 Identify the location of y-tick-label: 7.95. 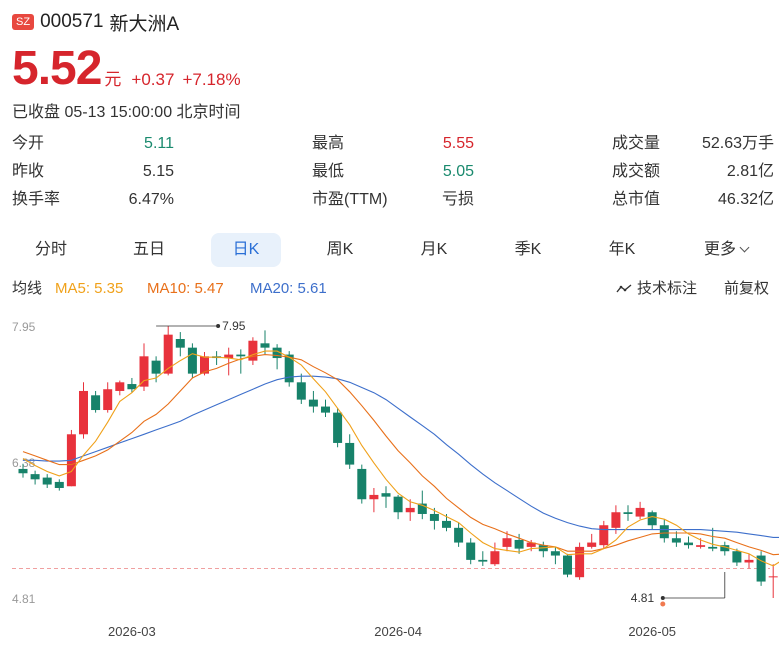
(24, 327).